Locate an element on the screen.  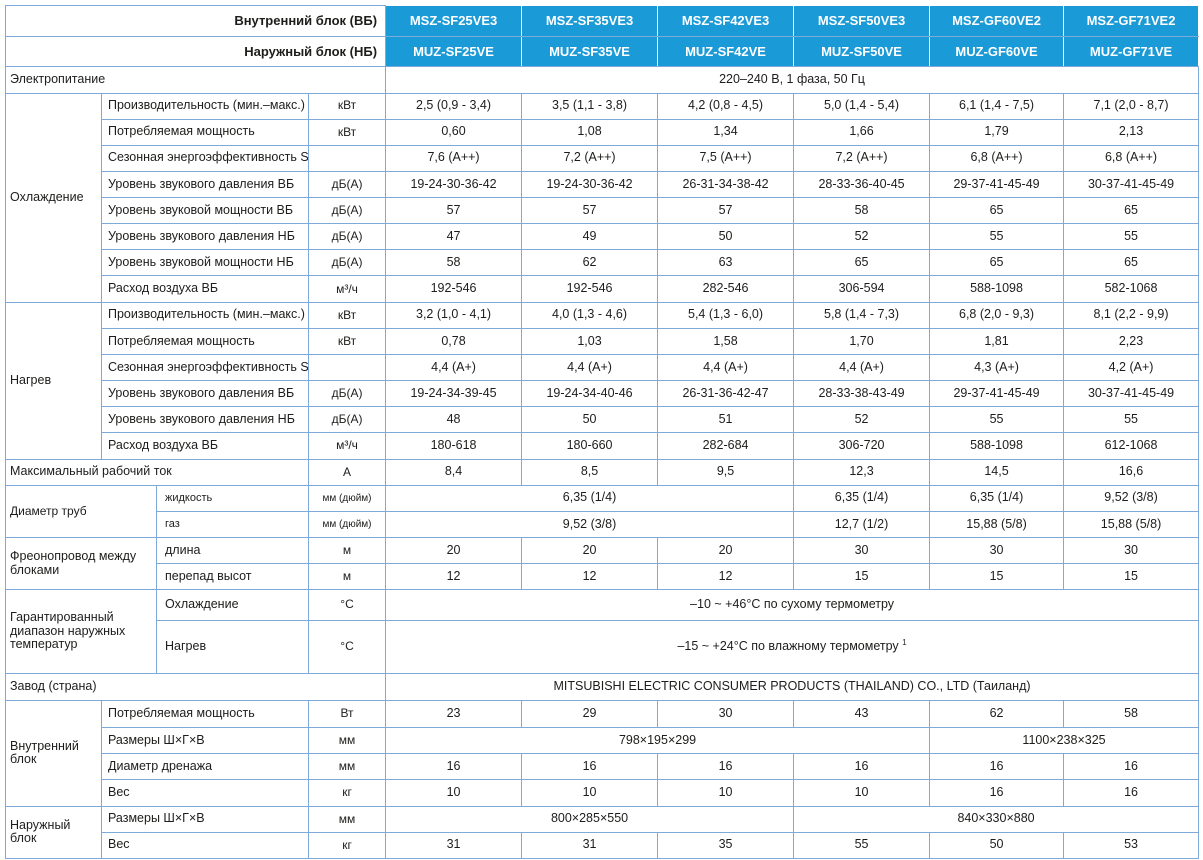
value-cell: 53 is located at coordinates (1131, 845).